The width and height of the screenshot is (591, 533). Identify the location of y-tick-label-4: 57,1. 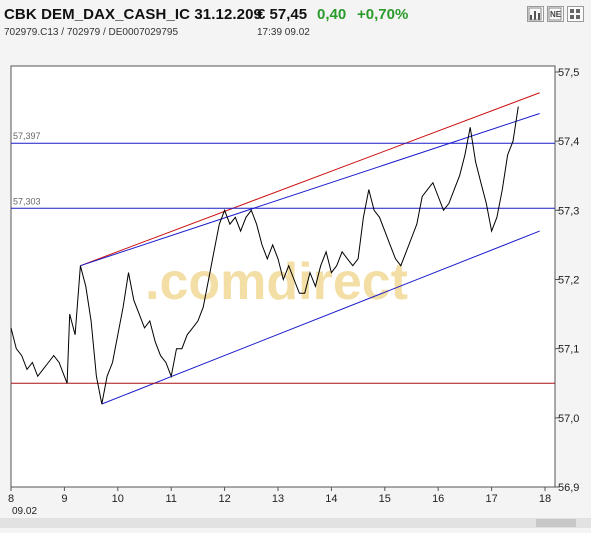
(568, 350).